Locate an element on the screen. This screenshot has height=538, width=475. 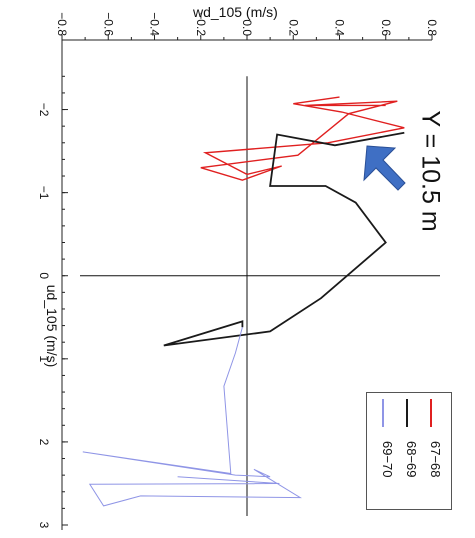
x-tick-label: −0.6 is located at coordinates (108, 24).